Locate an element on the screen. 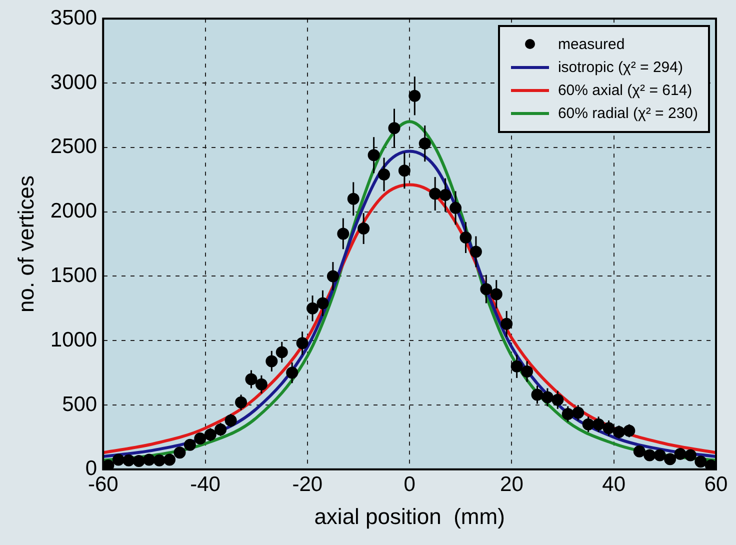 Image resolution: width=736 pixels, height=545 pixels. y-tick-label: 2500 is located at coordinates (74, 146).